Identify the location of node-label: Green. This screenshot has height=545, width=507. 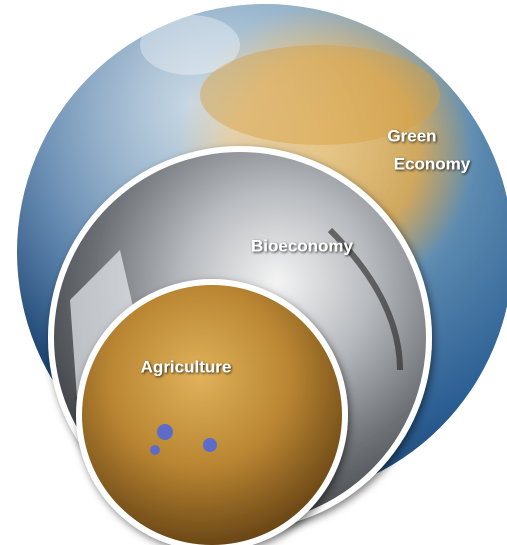
(411, 135).